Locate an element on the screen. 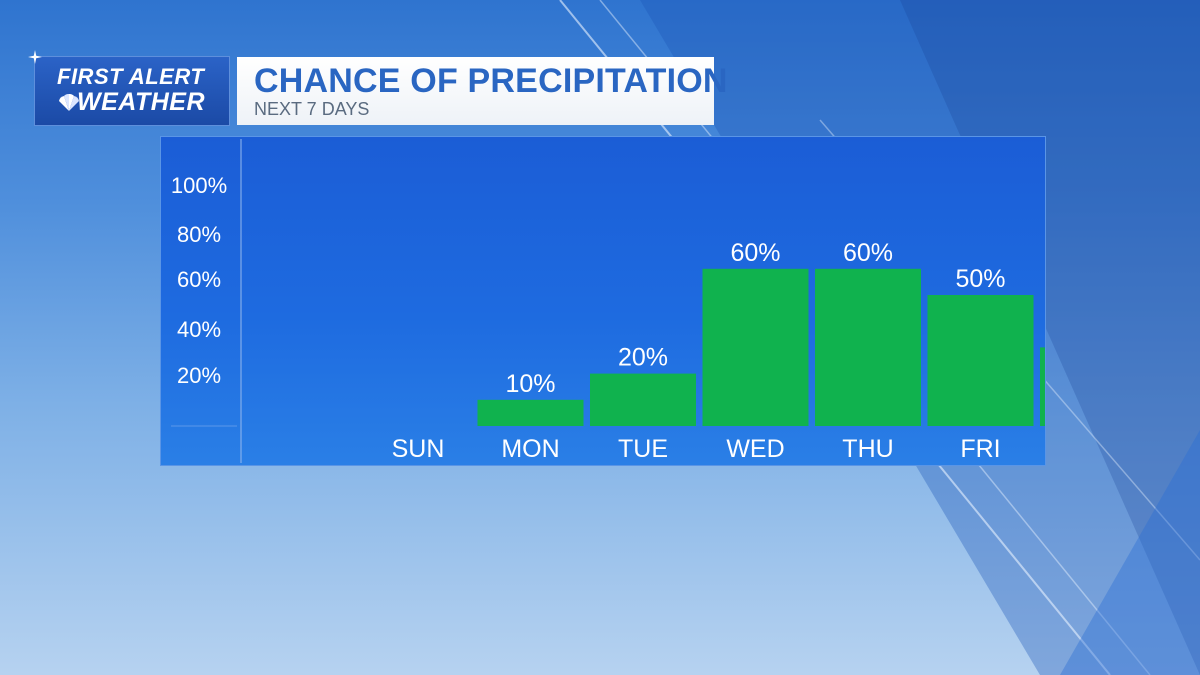  page-subtitle: NEXT 7 DAYS is located at coordinates (312, 109).